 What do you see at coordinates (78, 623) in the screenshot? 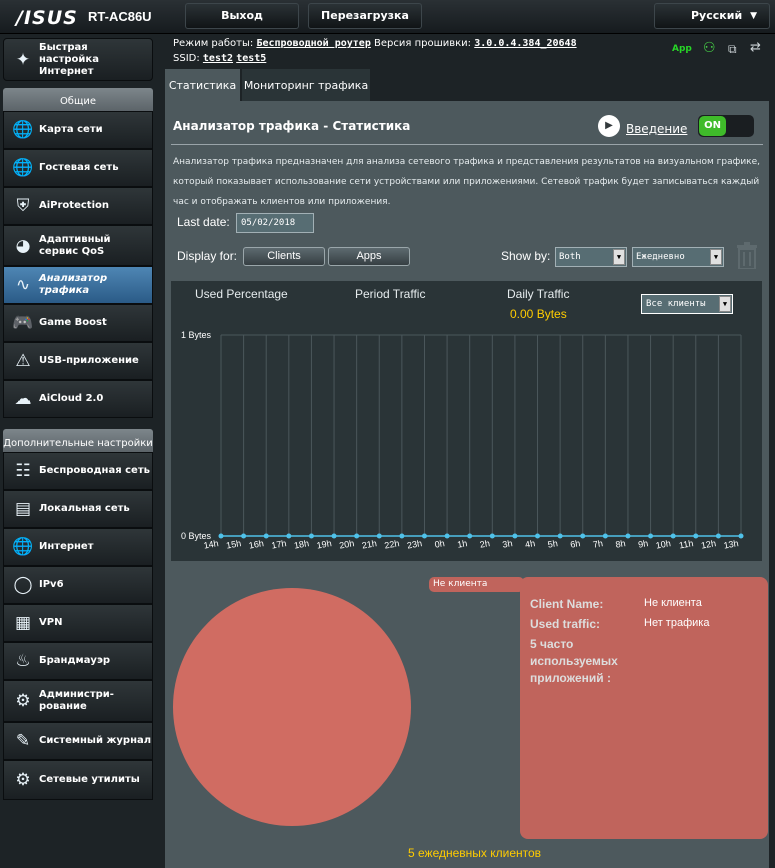
I see `sidebar-item-vpn: ▦ VPN` at bounding box center [78, 623].